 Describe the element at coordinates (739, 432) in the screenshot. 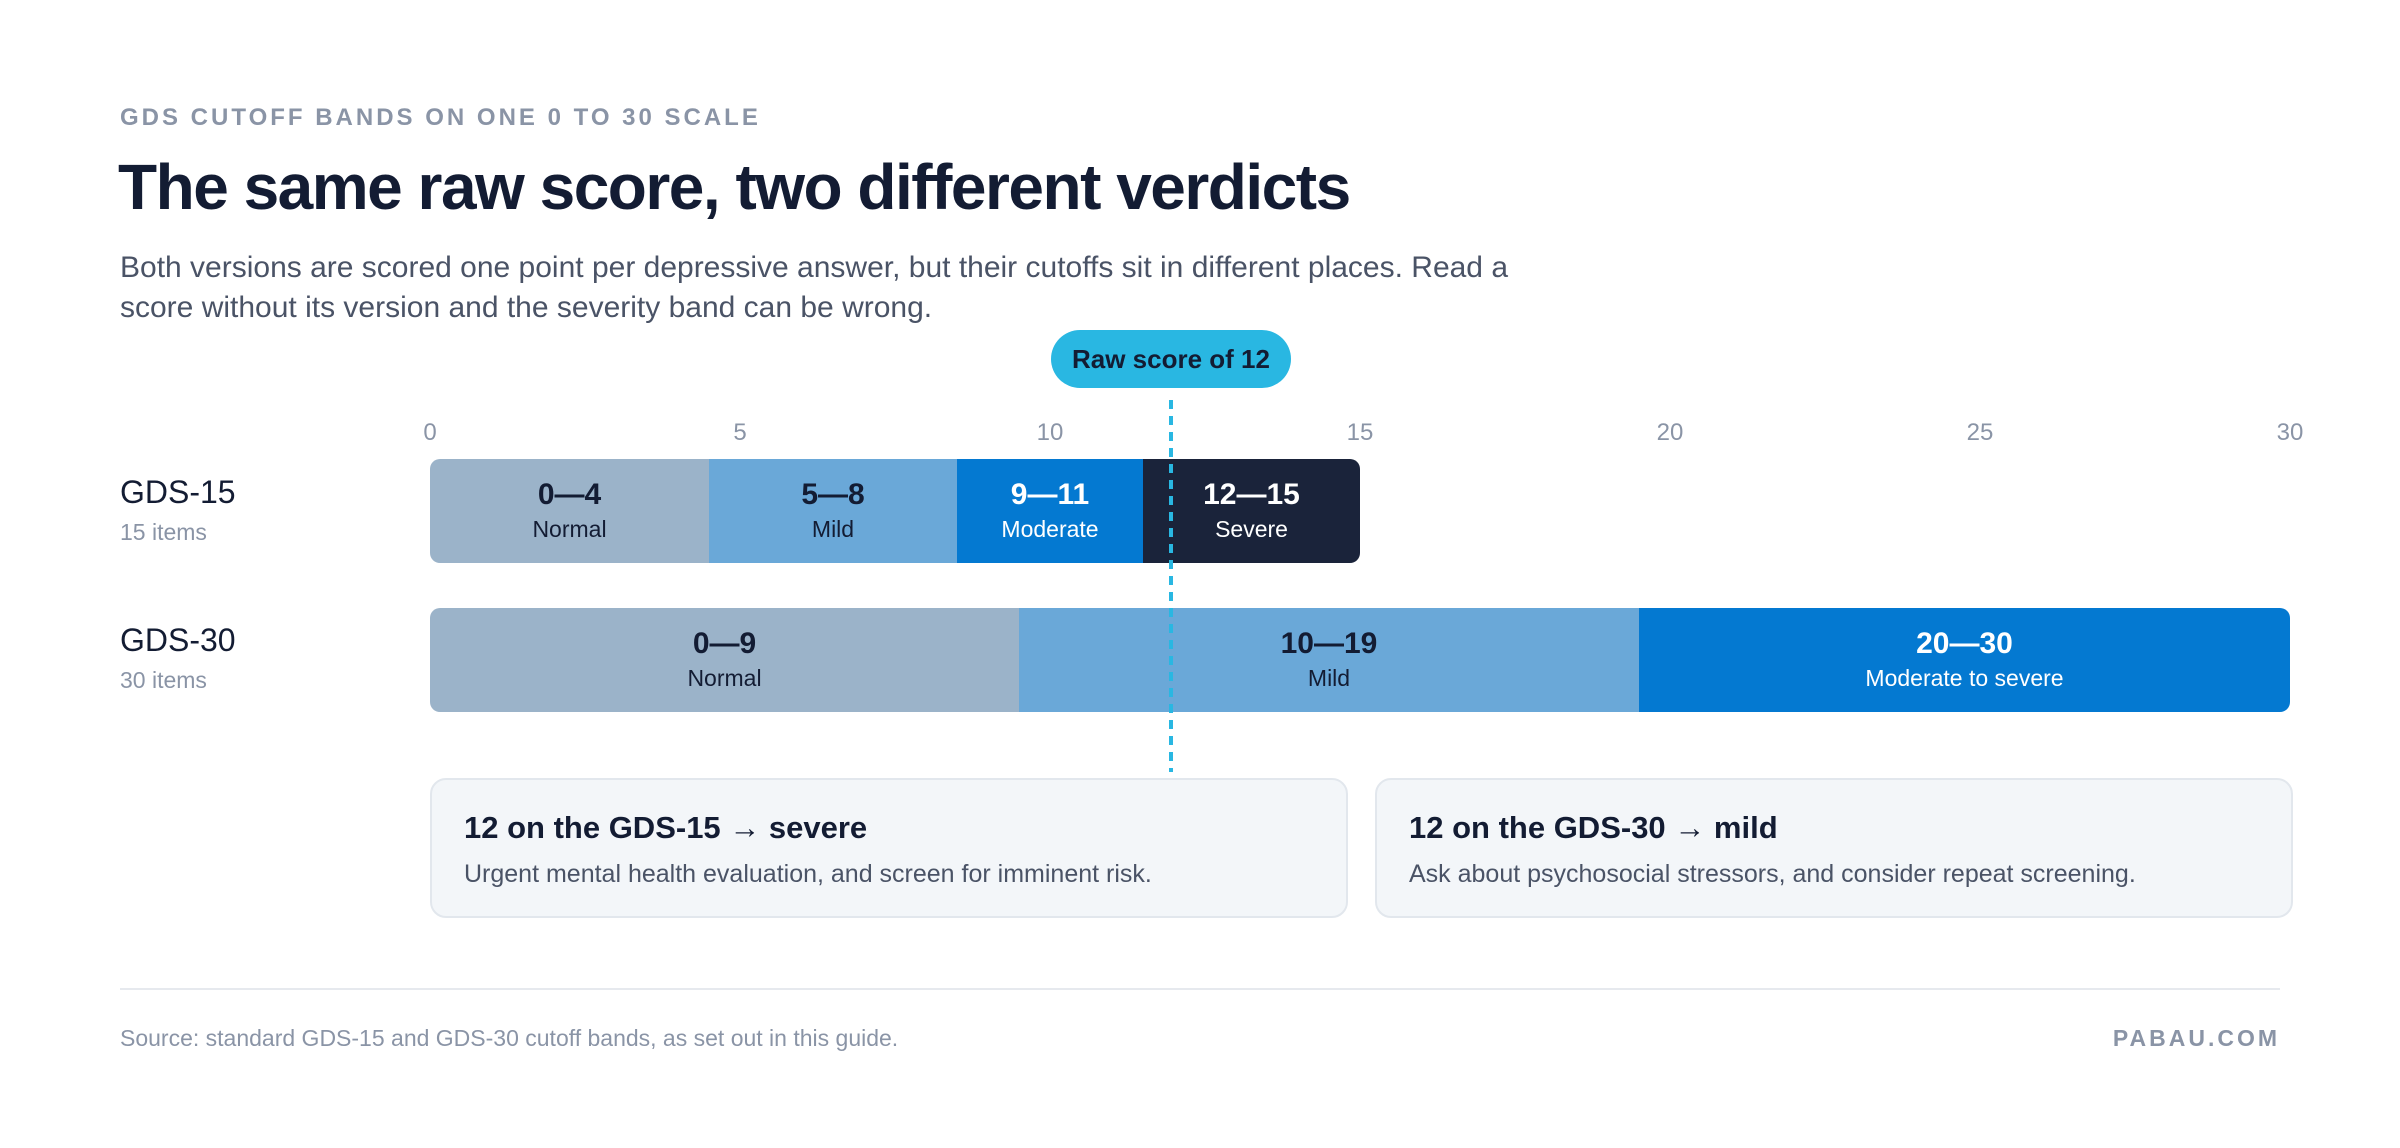

I see `x-tick-label: 5` at that location.